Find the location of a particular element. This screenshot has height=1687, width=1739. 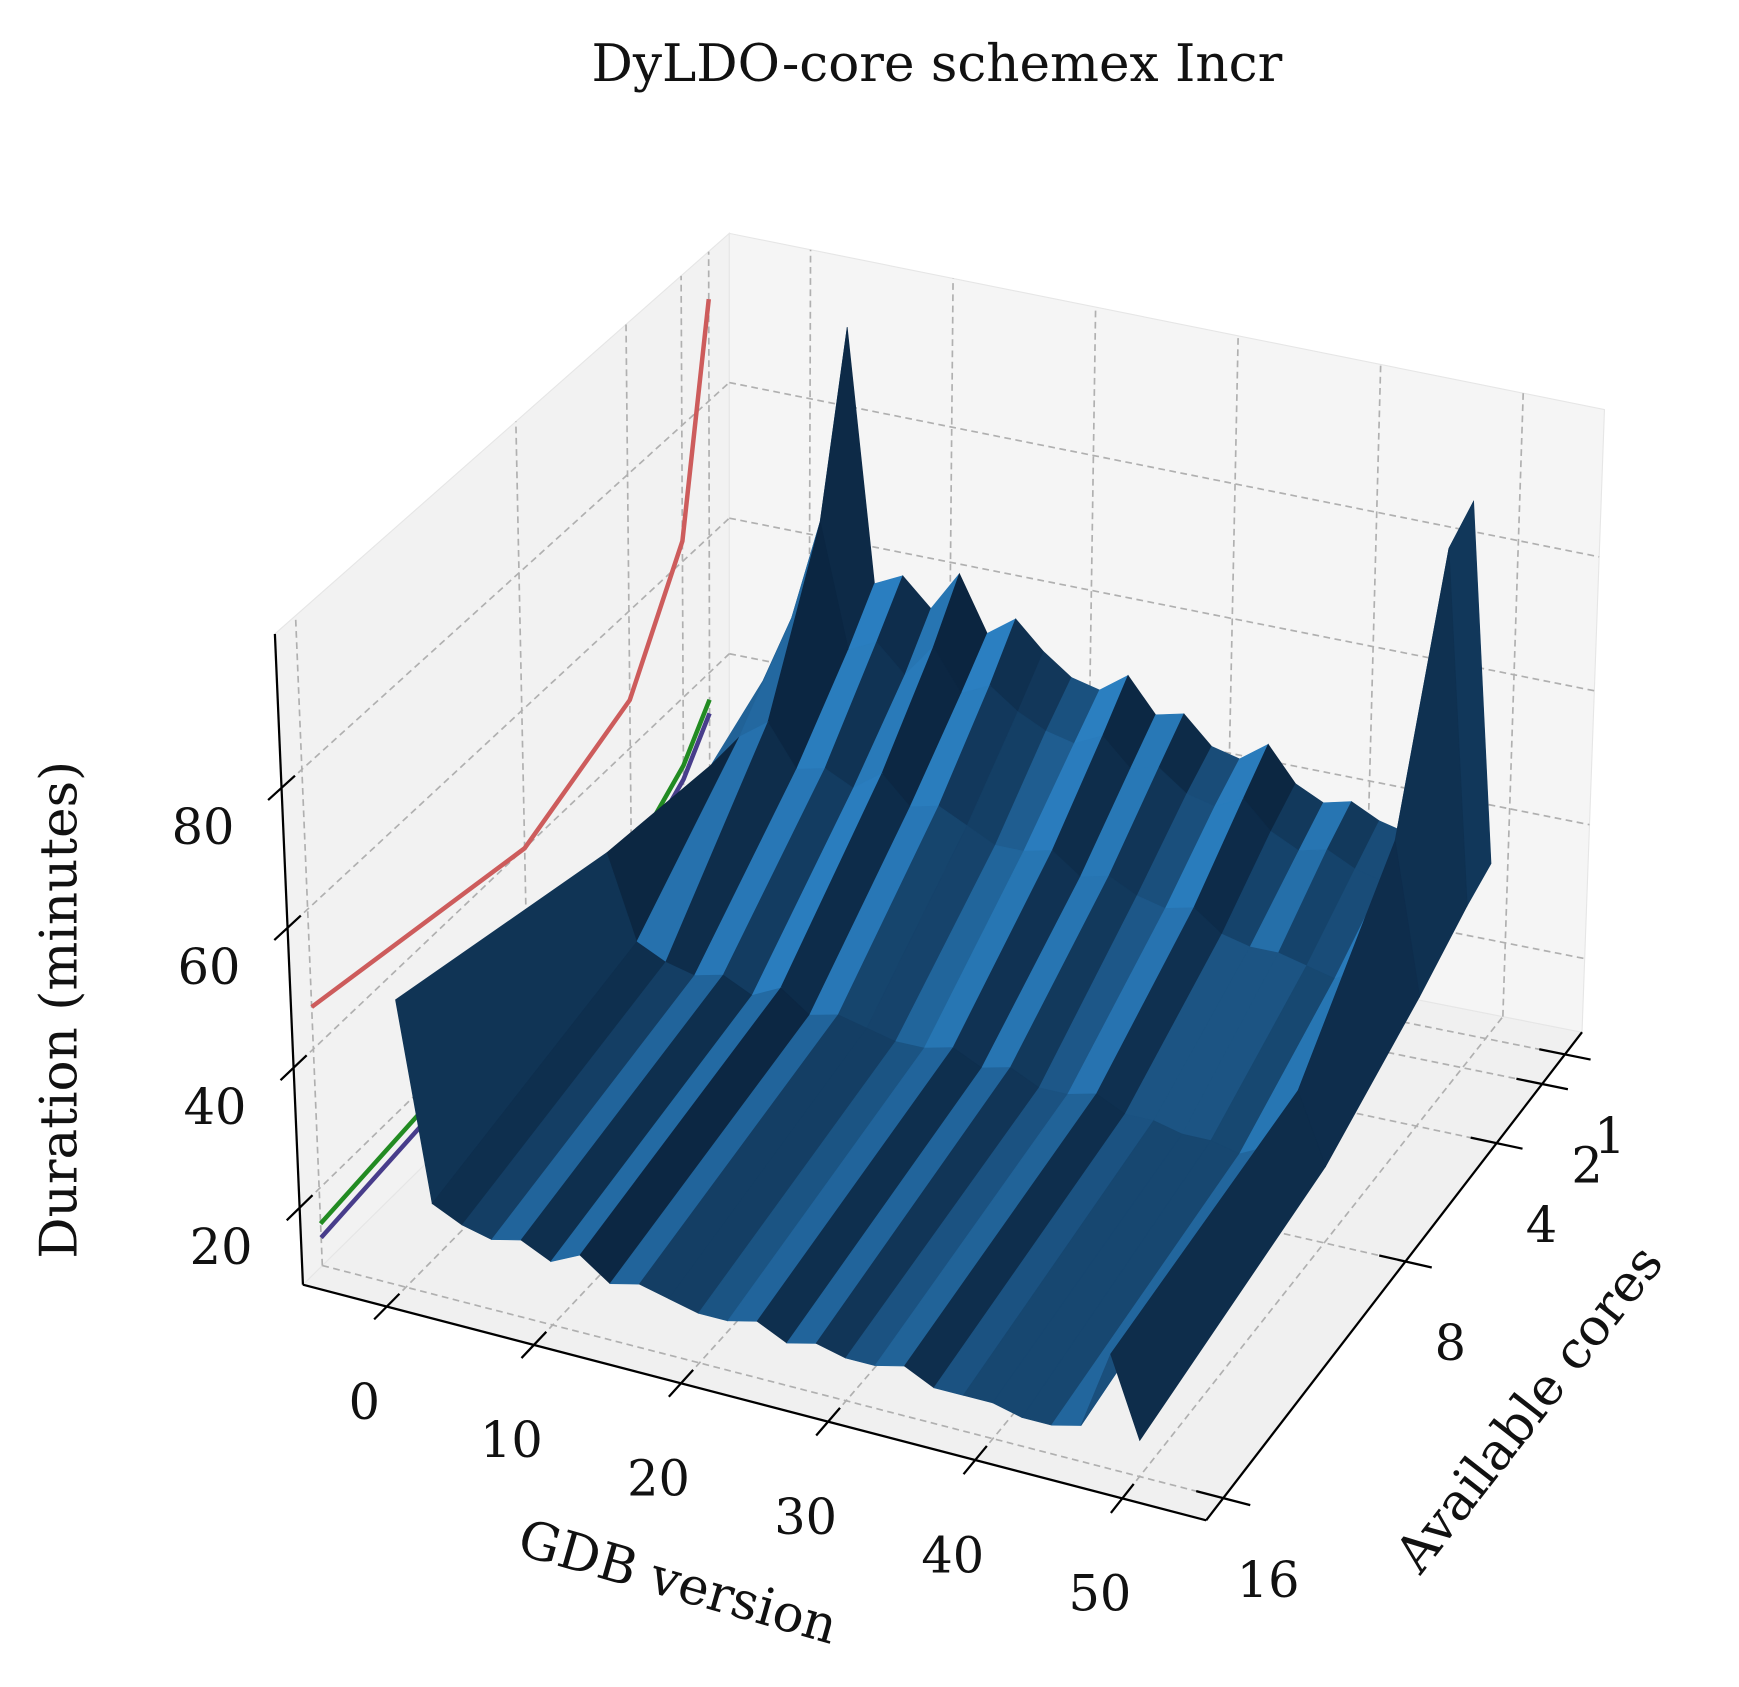

x-tick-label: 20 is located at coordinates (658, 1479).